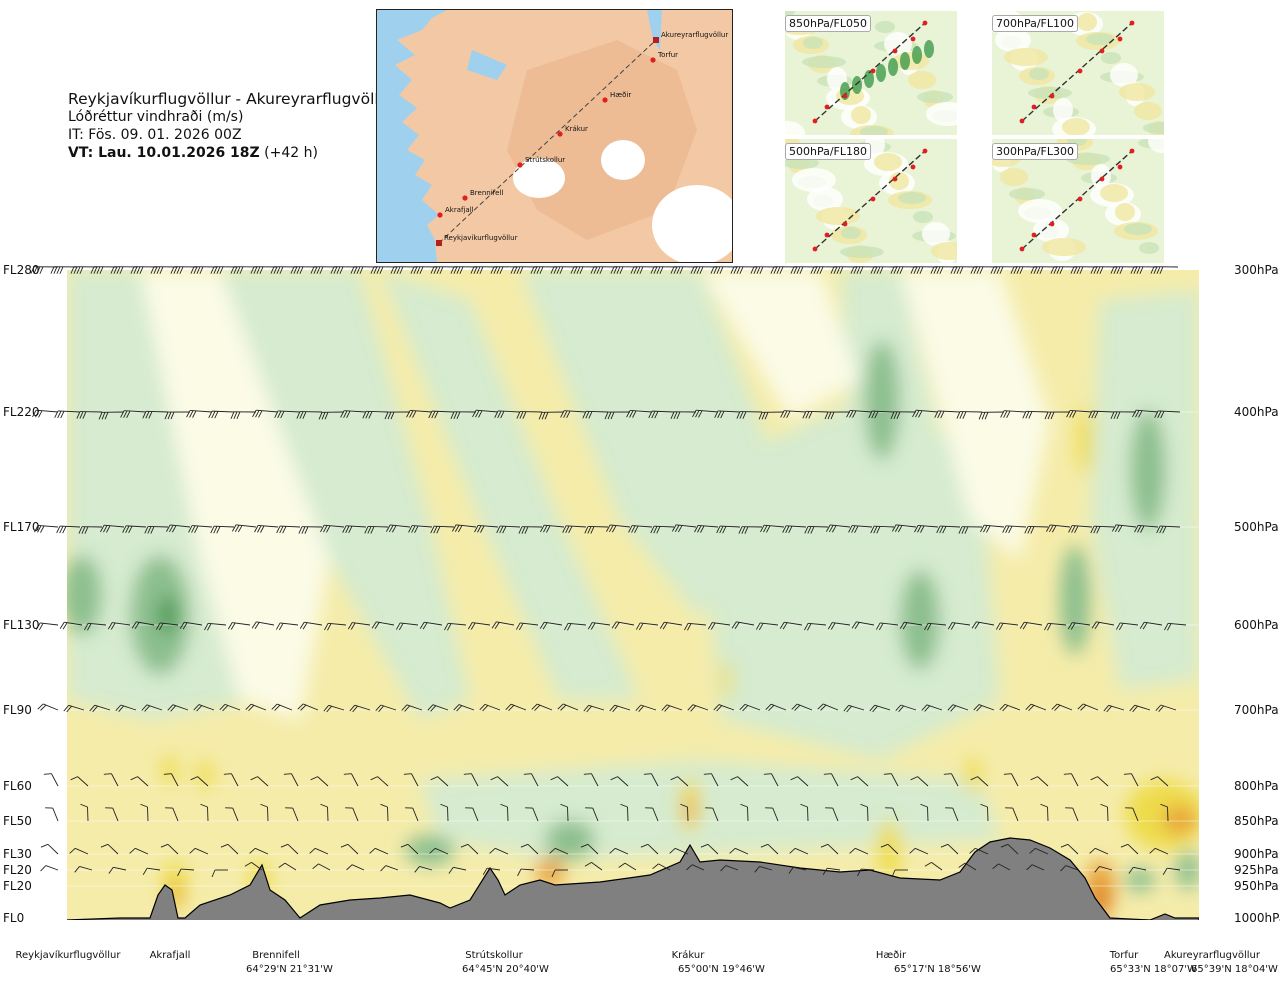 The width and height of the screenshot is (1280, 981). I want to click on fl-tick-label: FL90, so click(17, 710).